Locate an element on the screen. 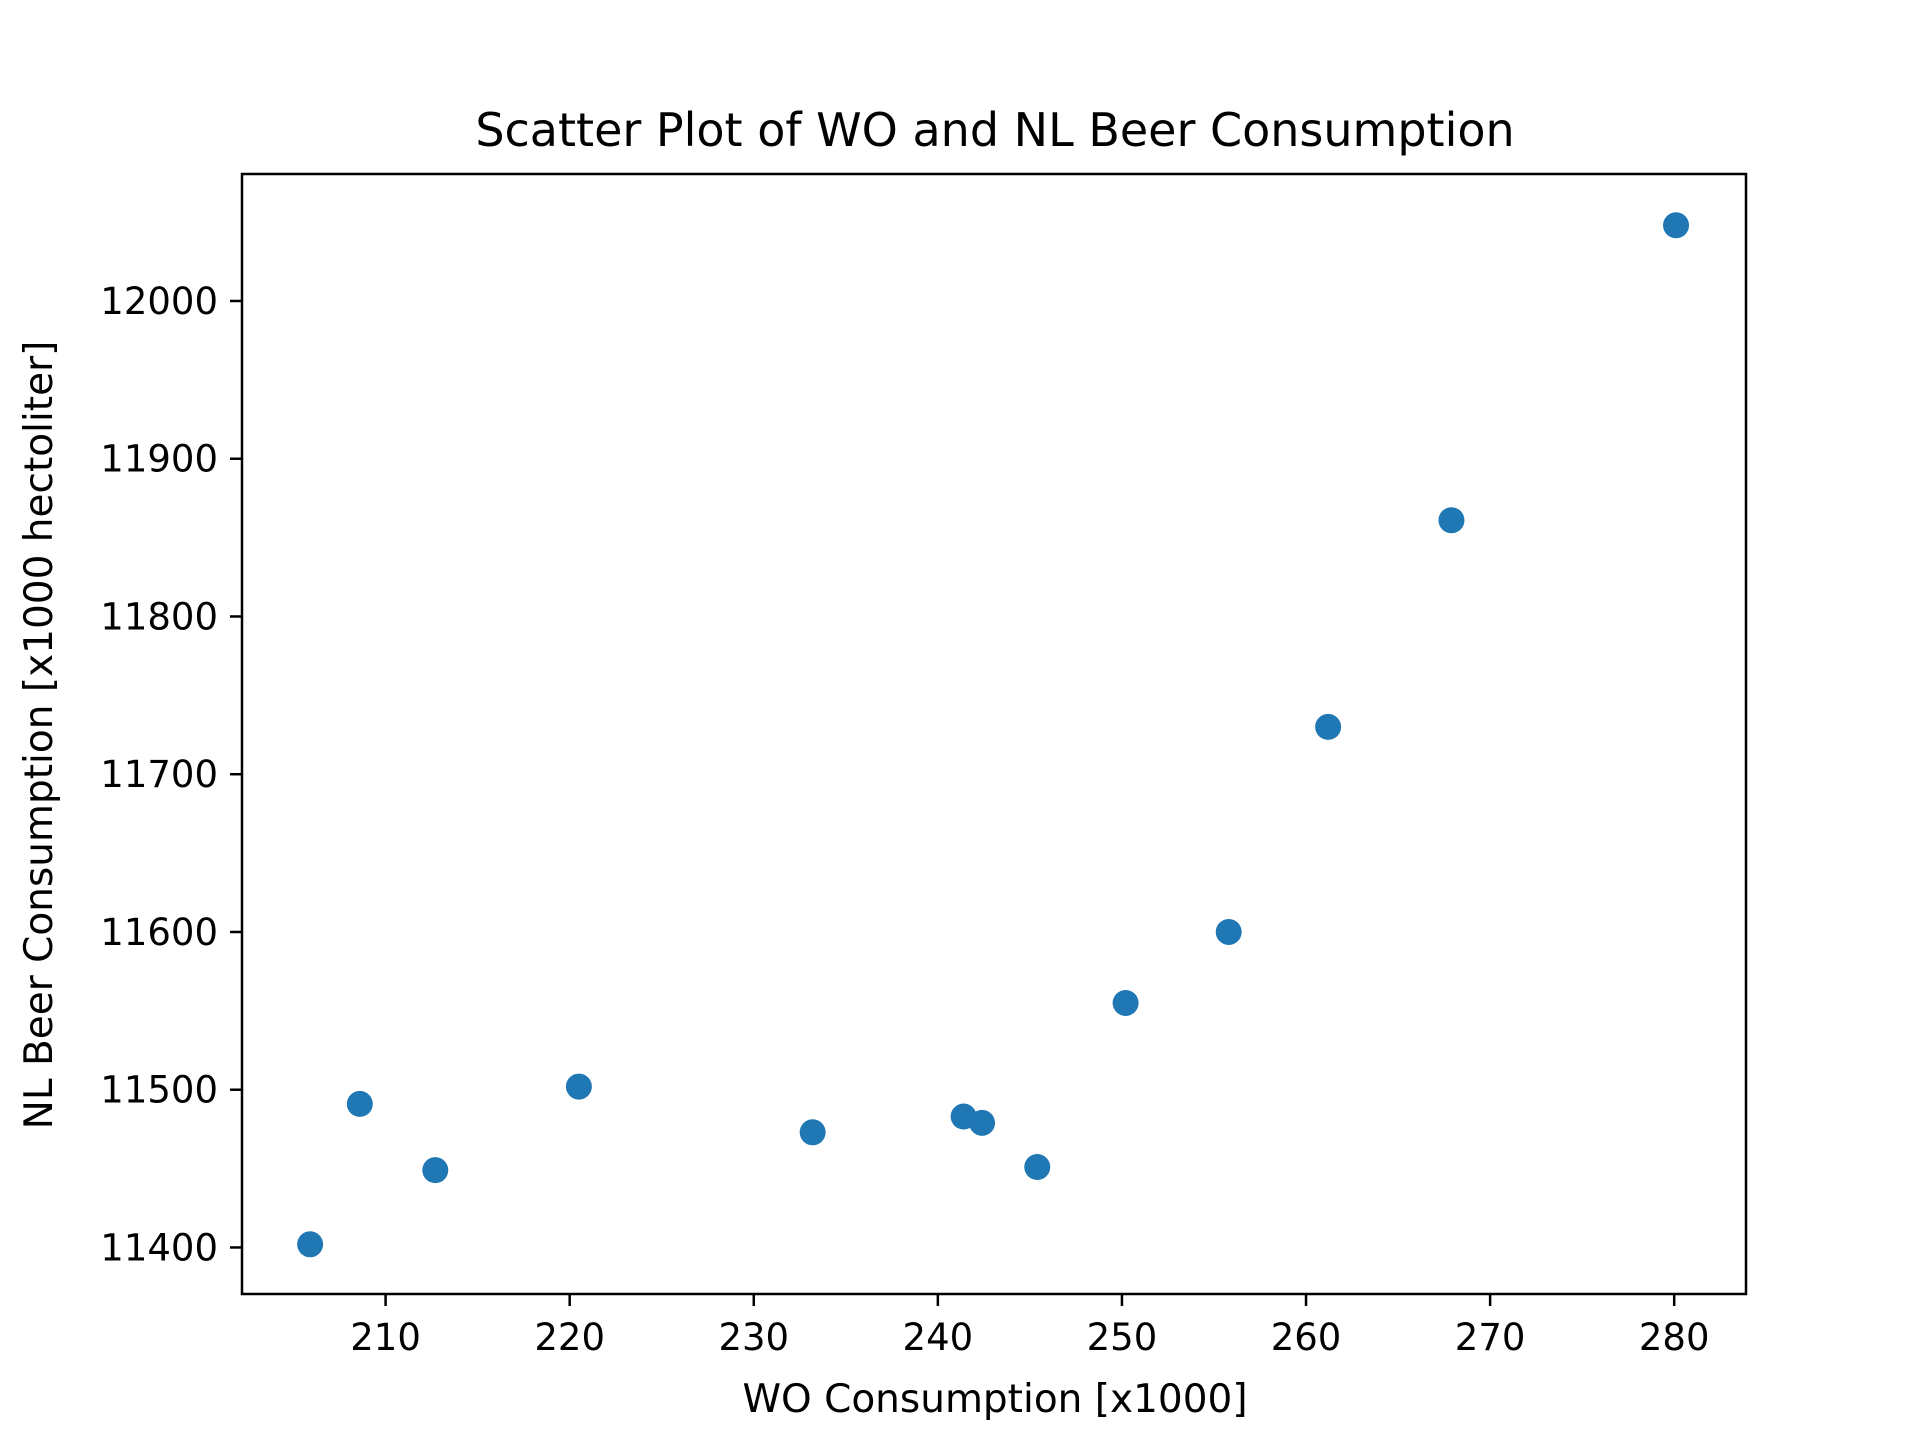  x-tick-label: 250 is located at coordinates (1122, 1337).